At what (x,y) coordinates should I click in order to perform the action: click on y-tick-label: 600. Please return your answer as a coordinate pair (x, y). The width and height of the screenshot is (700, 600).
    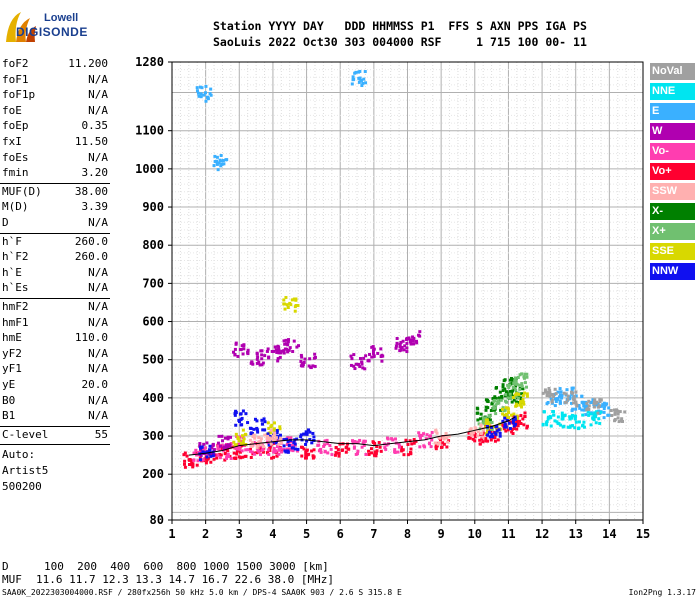
    Looking at the image, I should click on (153, 322).